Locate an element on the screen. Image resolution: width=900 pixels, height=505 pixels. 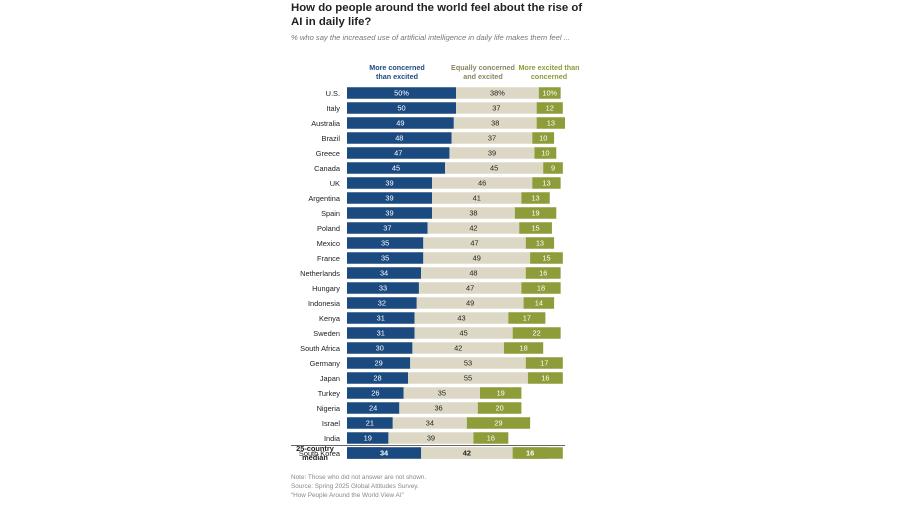
value-label: 28 is located at coordinates (377, 378).